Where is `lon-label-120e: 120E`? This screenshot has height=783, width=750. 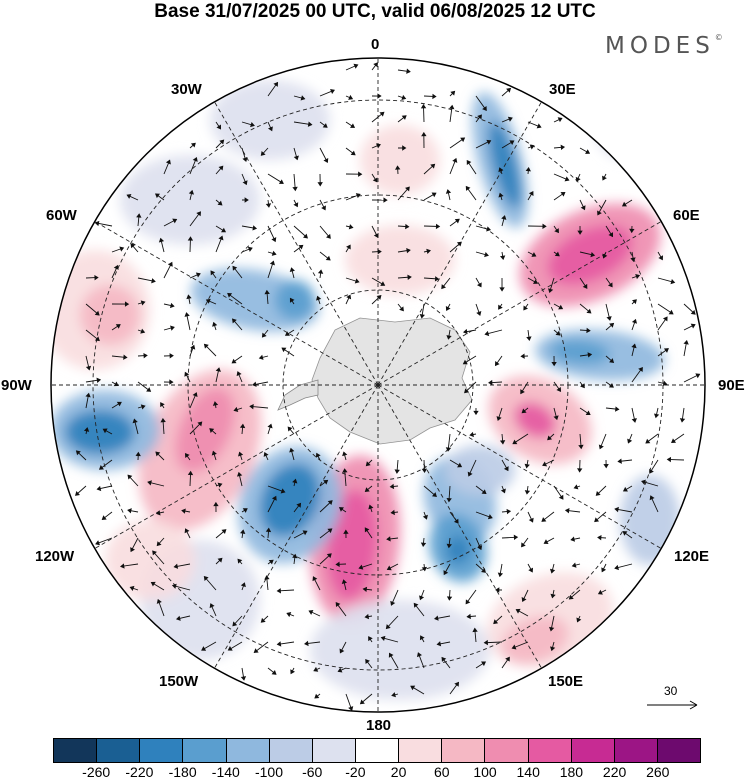
lon-label-120e: 120E is located at coordinates (692, 556).